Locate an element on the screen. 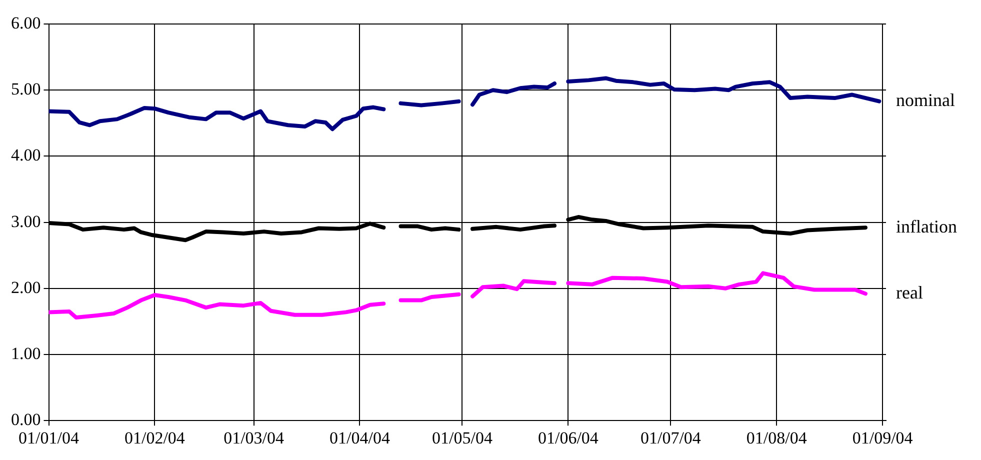  x-tick-label: 01/06/04 is located at coordinates (568, 438).